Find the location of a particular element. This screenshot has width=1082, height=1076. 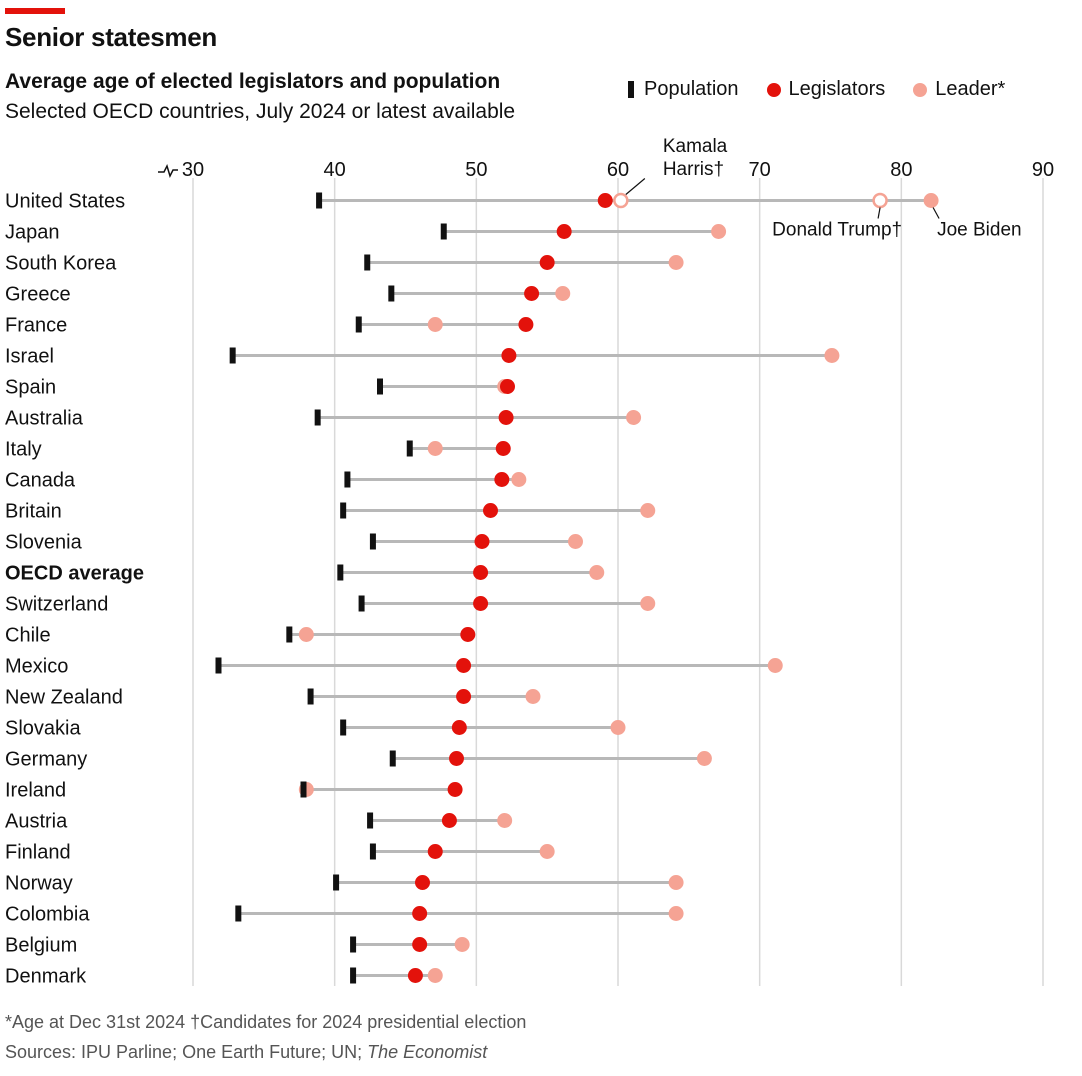

population-tick-slovakia is located at coordinates (343, 727).